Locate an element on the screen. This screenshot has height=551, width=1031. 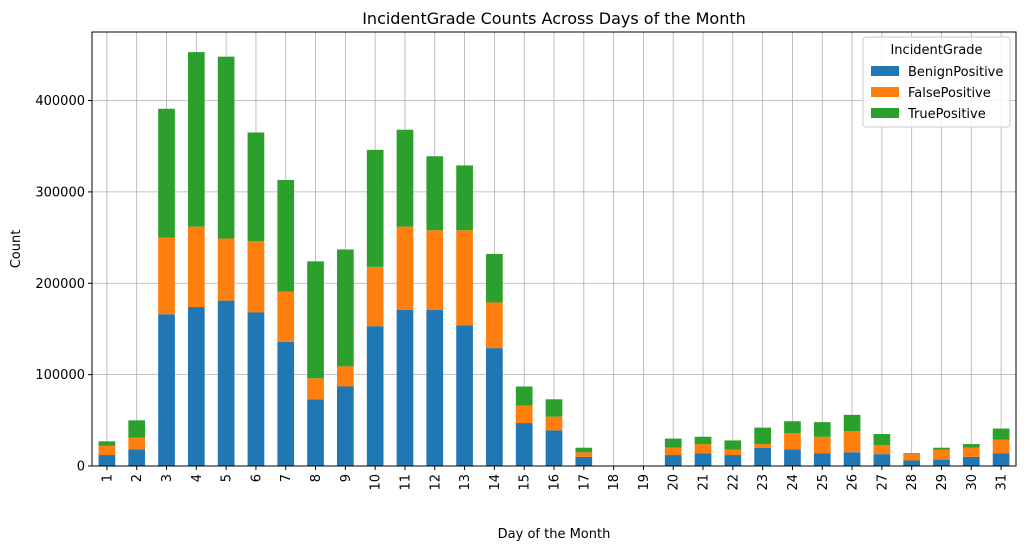
x-tick-label: 10 is located at coordinates (376, 482).